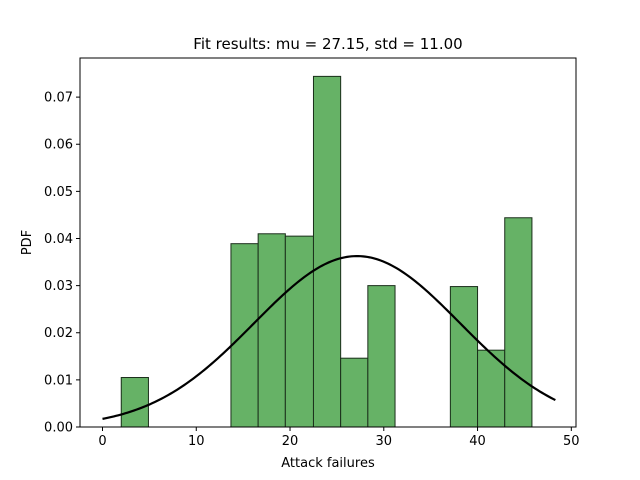 This screenshot has height=480, width=640. Describe the element at coordinates (327, 44) in the screenshot. I see `chart-title: Fit results: mu = 27.15, std = 11.00` at that location.